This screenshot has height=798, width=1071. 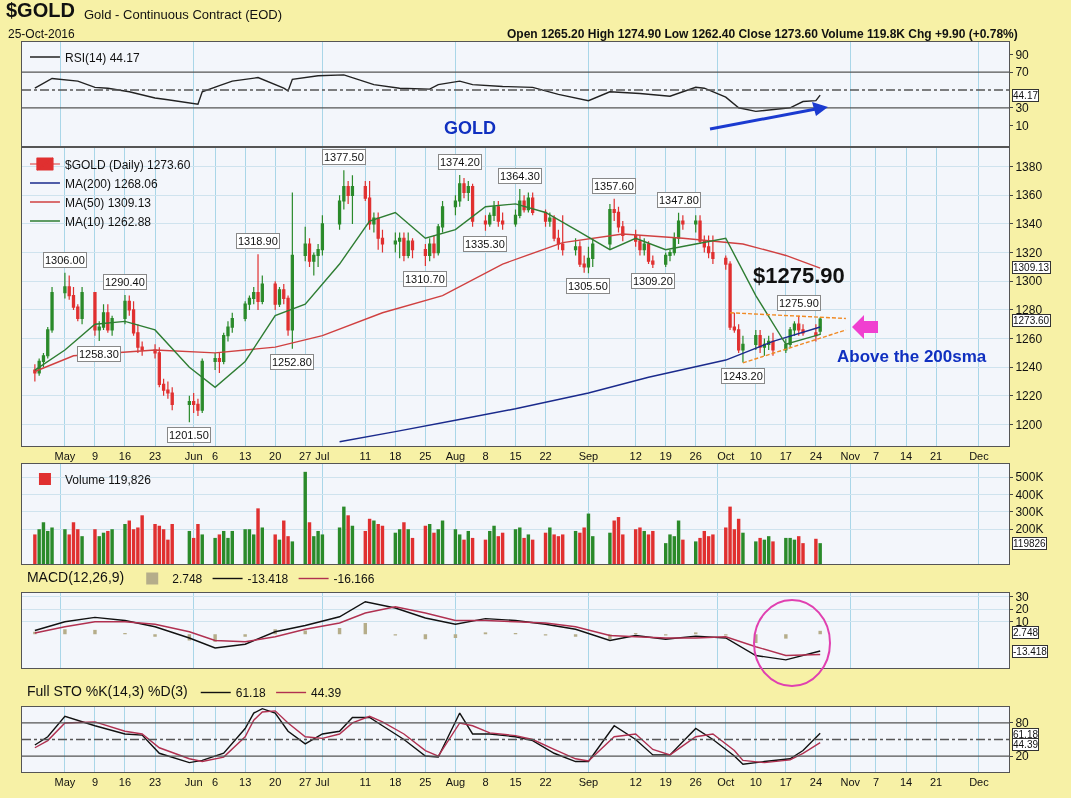 I want to click on legend-label: 44.39, so click(x=326, y=693).